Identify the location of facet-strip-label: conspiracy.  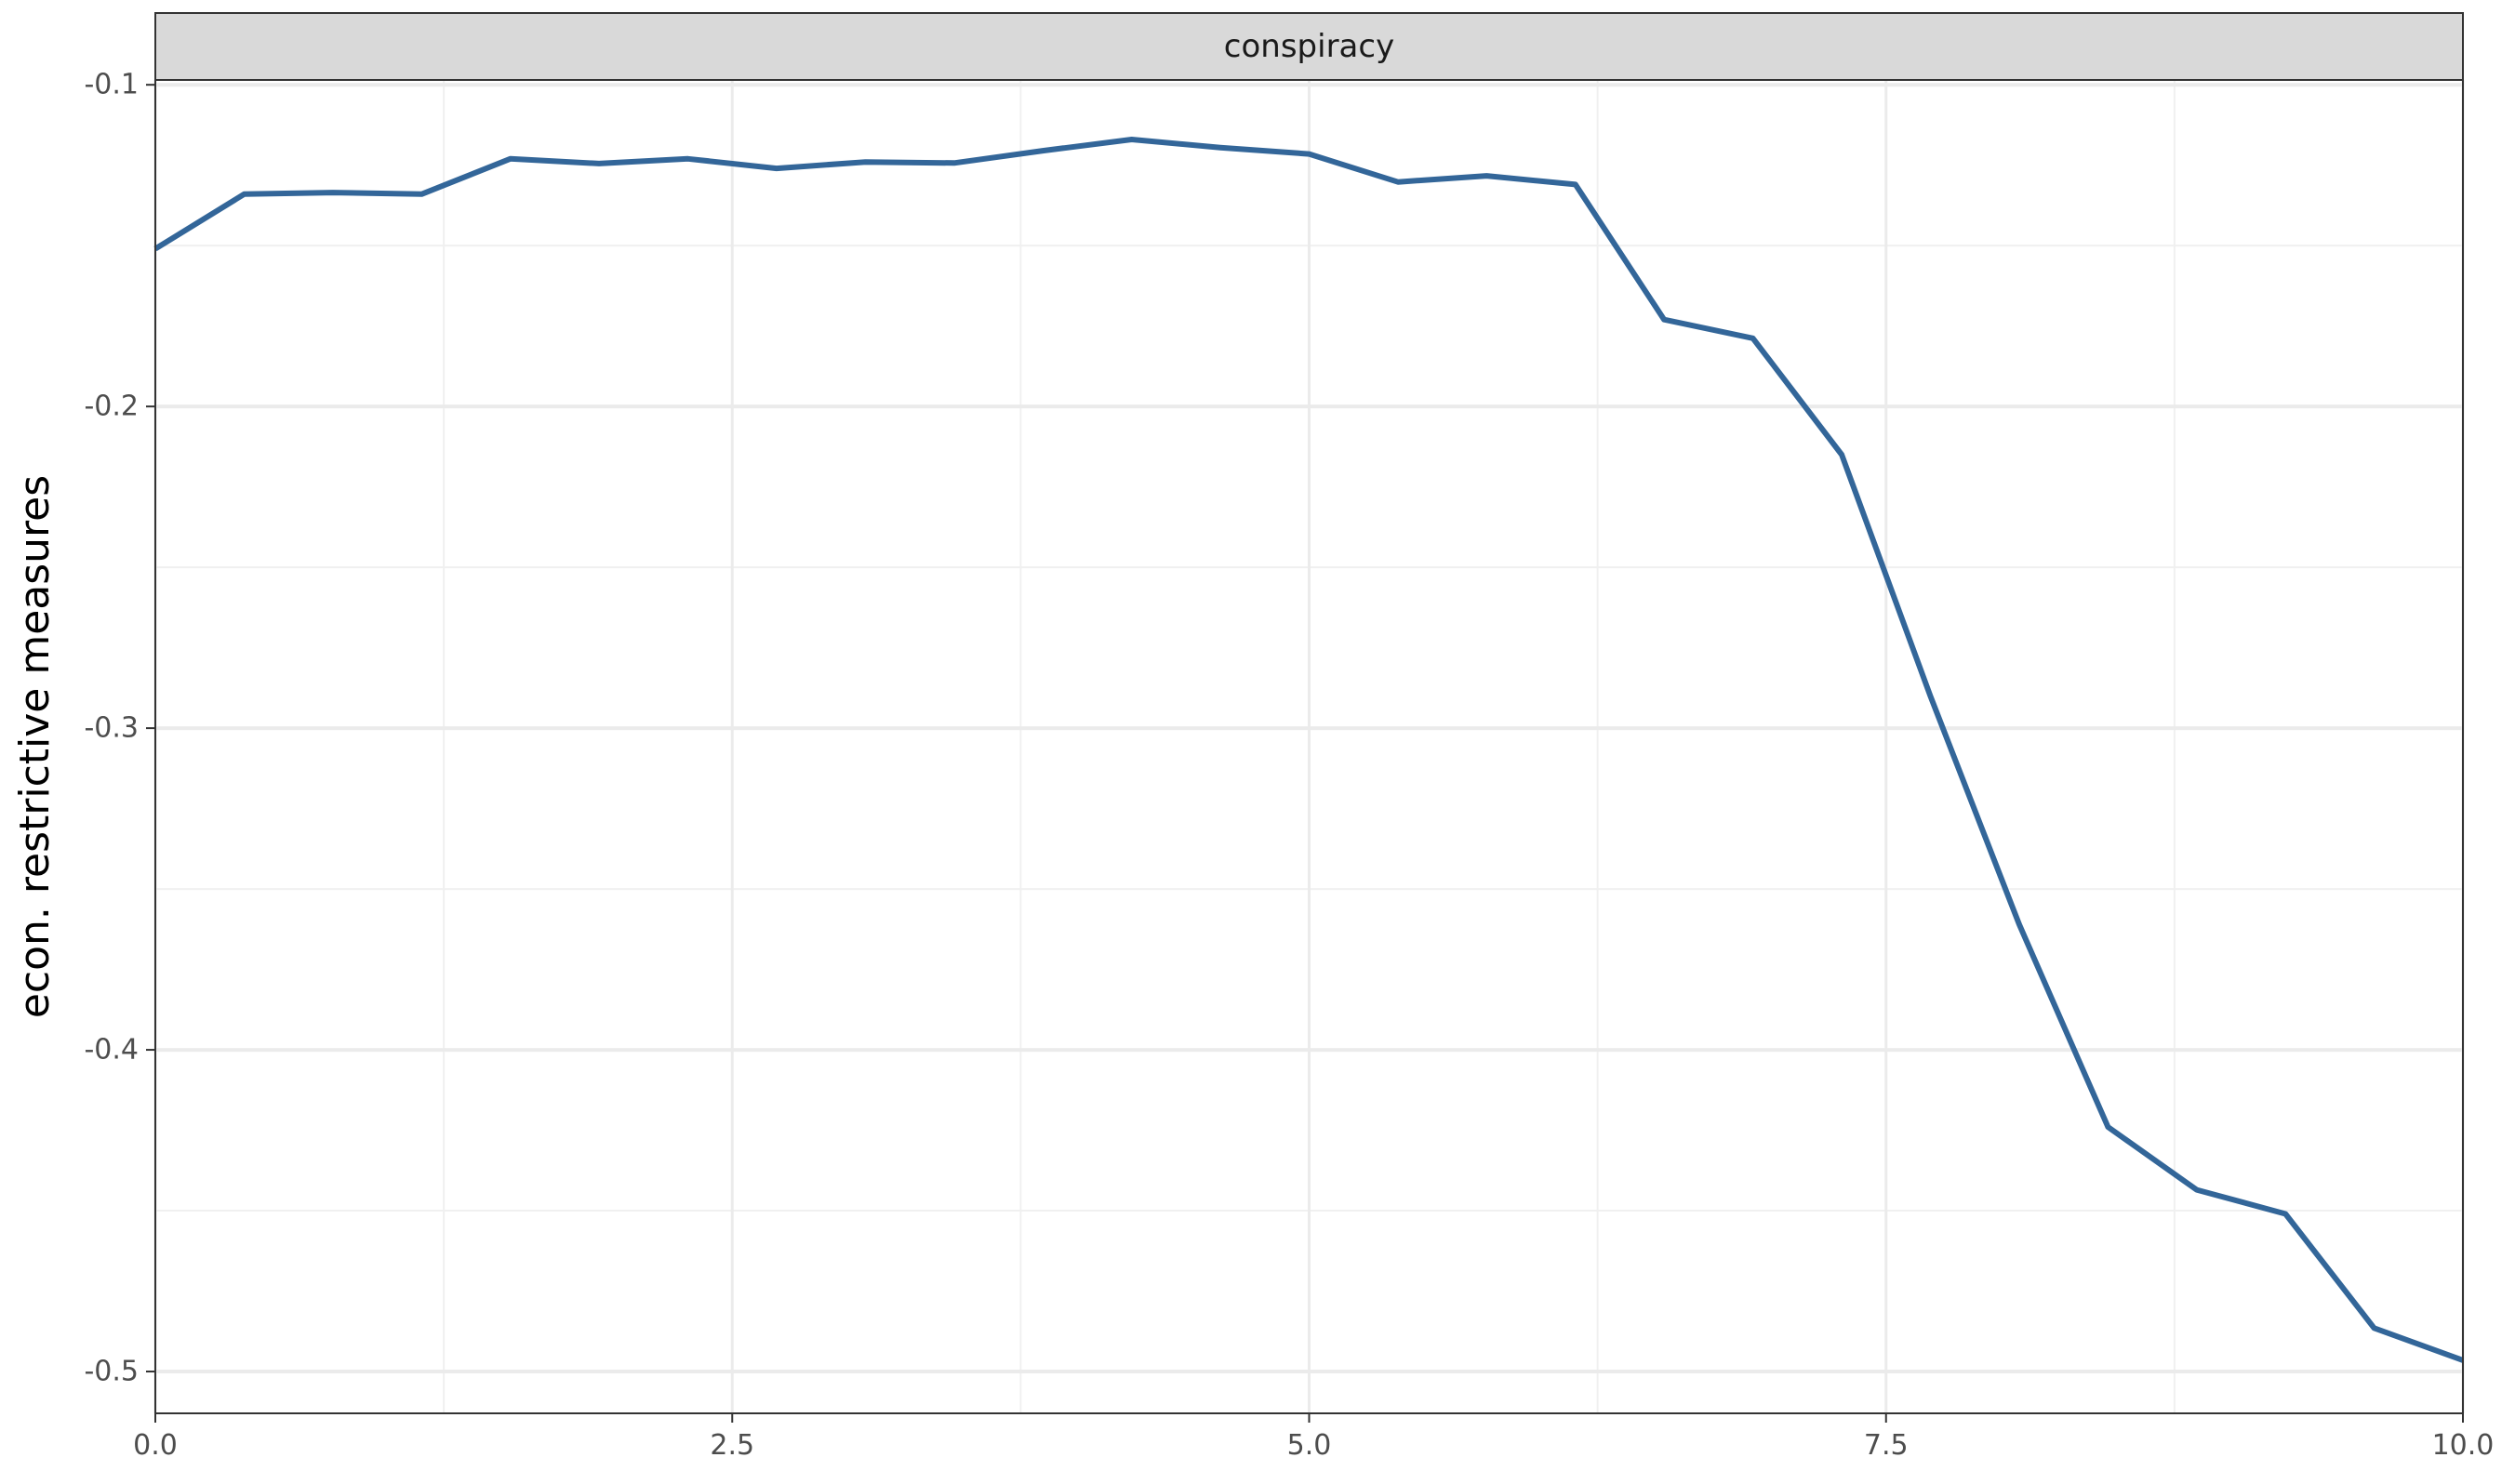
(1309, 46).